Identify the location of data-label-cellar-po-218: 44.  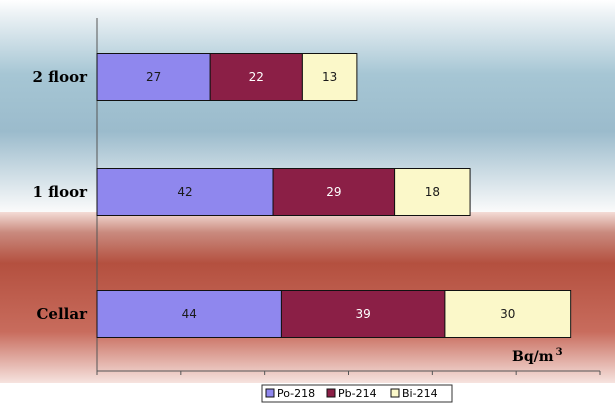
(189, 314).